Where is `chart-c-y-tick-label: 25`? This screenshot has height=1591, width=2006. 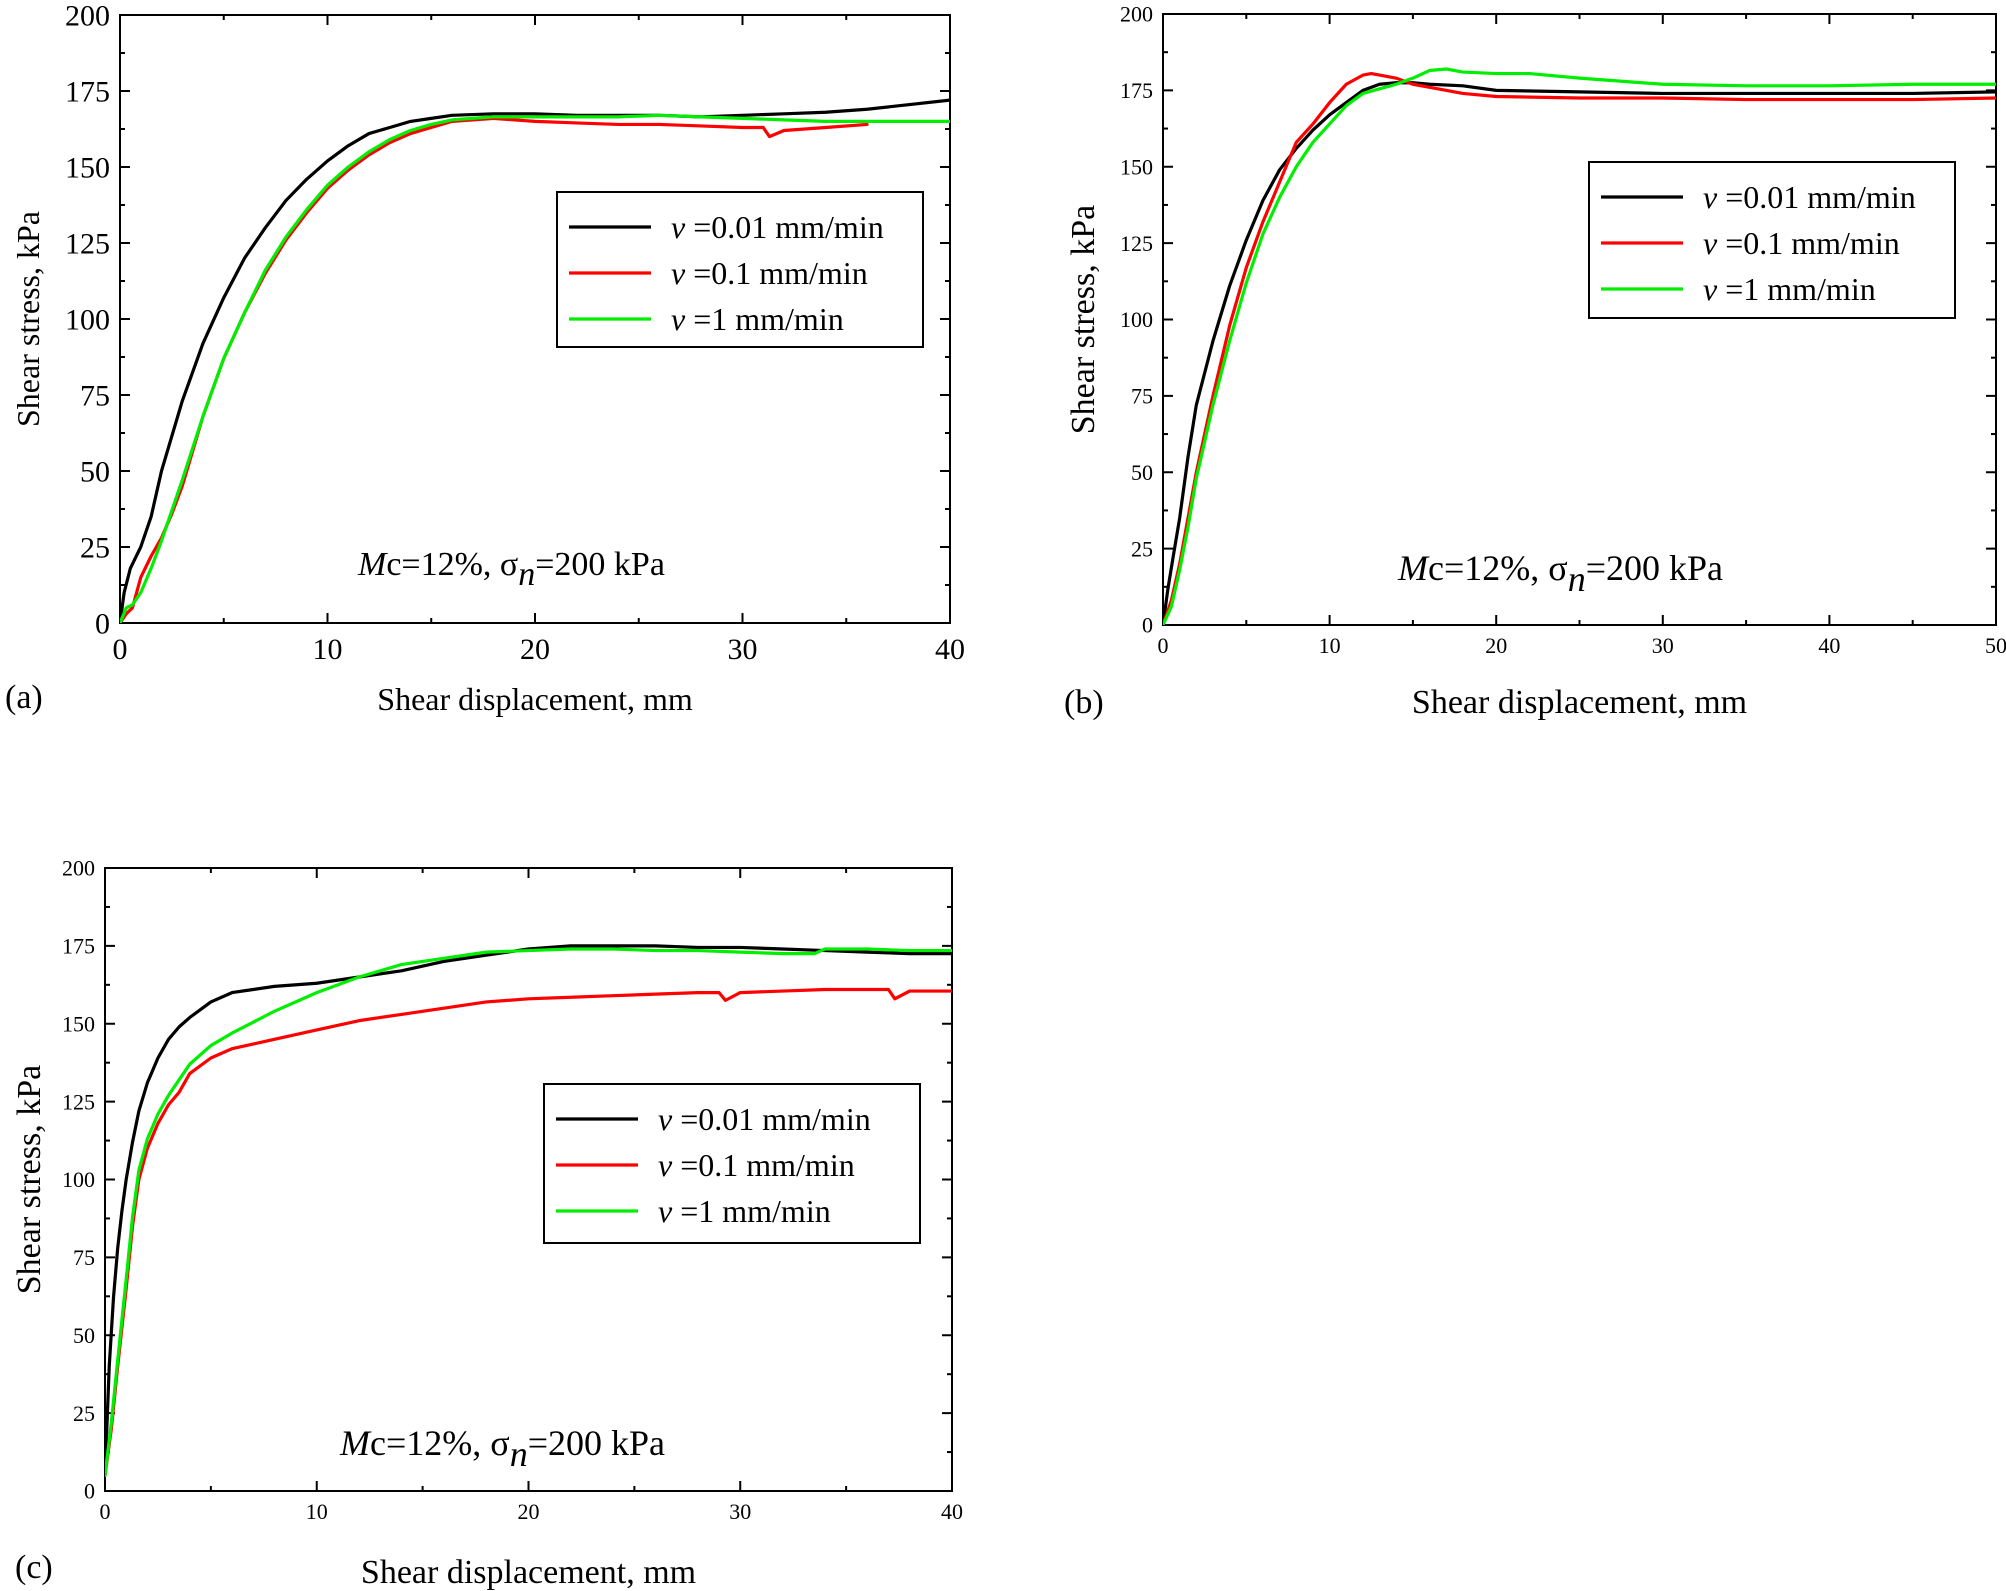 chart-c-y-tick-label: 25 is located at coordinates (84, 1413).